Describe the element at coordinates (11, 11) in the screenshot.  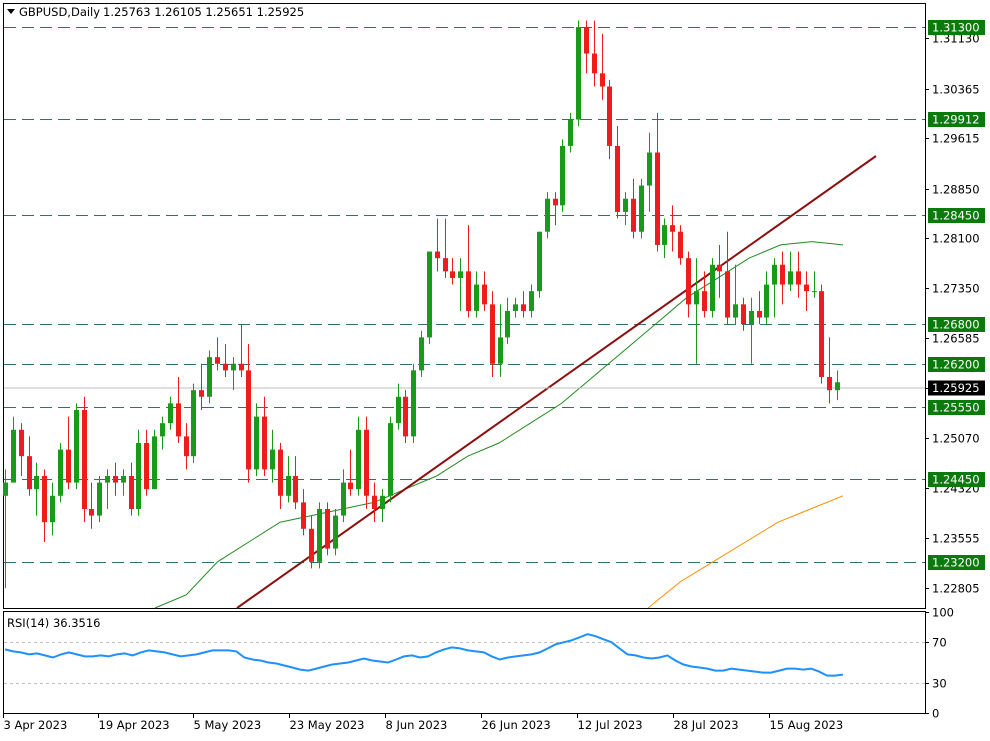
I see `dropdown-arrow-icon` at that location.